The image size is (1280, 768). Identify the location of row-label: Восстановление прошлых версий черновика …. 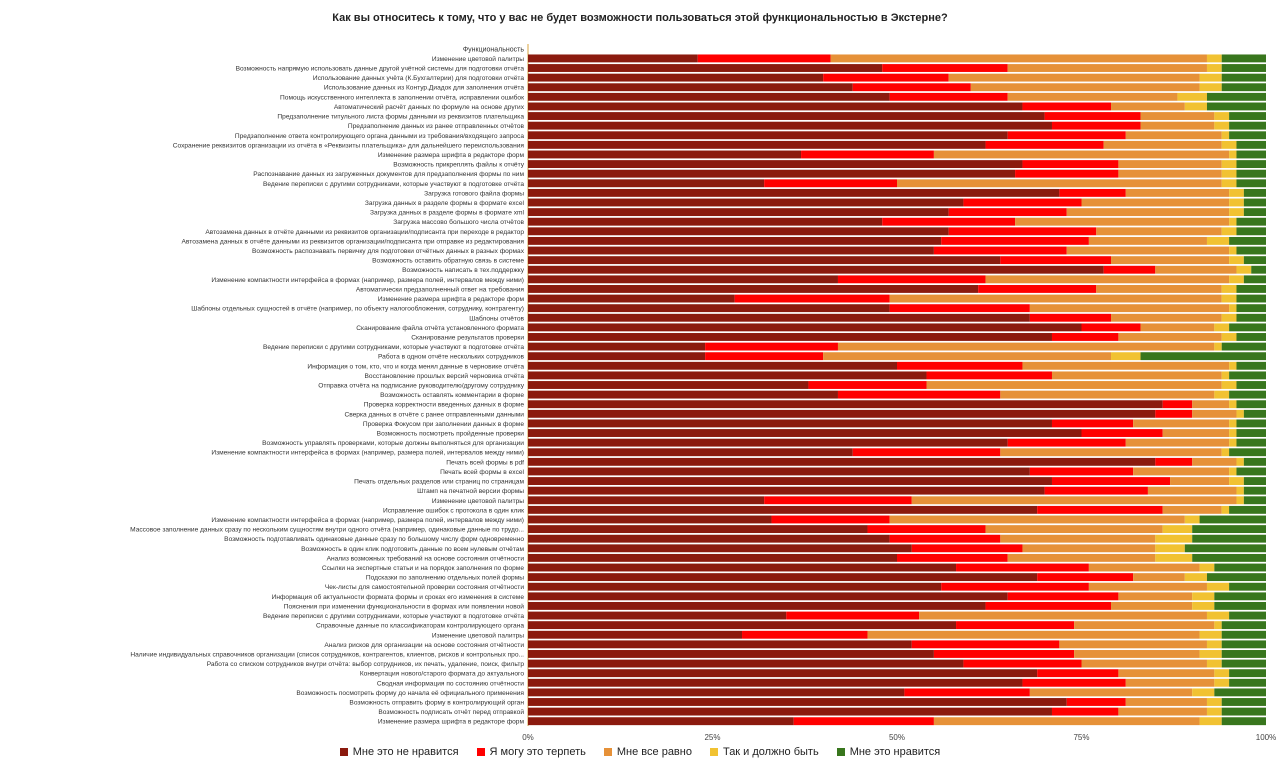
(445, 376).